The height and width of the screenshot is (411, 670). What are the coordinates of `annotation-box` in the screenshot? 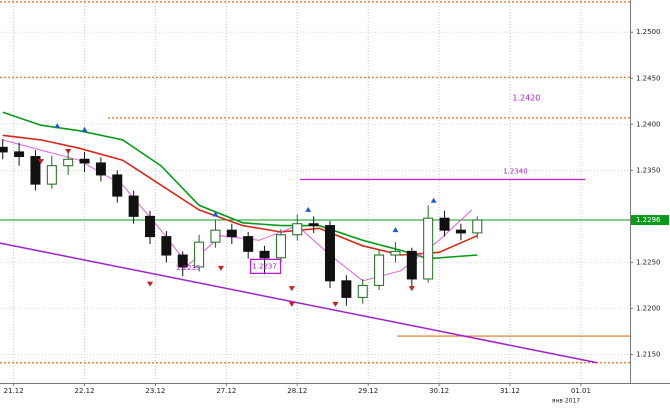 It's located at (265, 266).